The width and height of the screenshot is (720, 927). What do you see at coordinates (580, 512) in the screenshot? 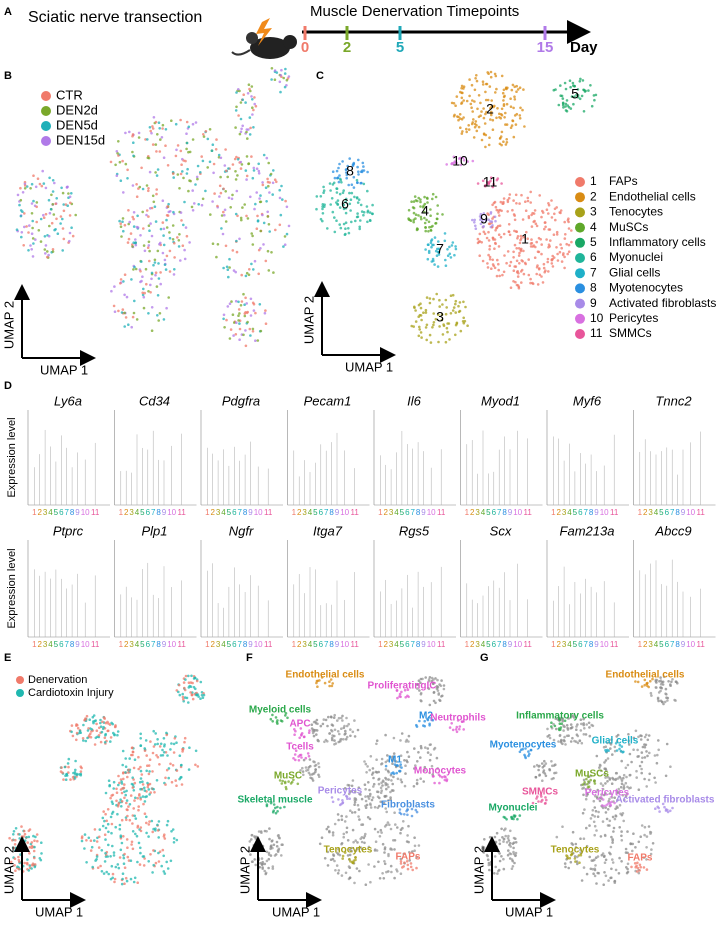
I see `cluster-tick-label: 6` at bounding box center [580, 512].